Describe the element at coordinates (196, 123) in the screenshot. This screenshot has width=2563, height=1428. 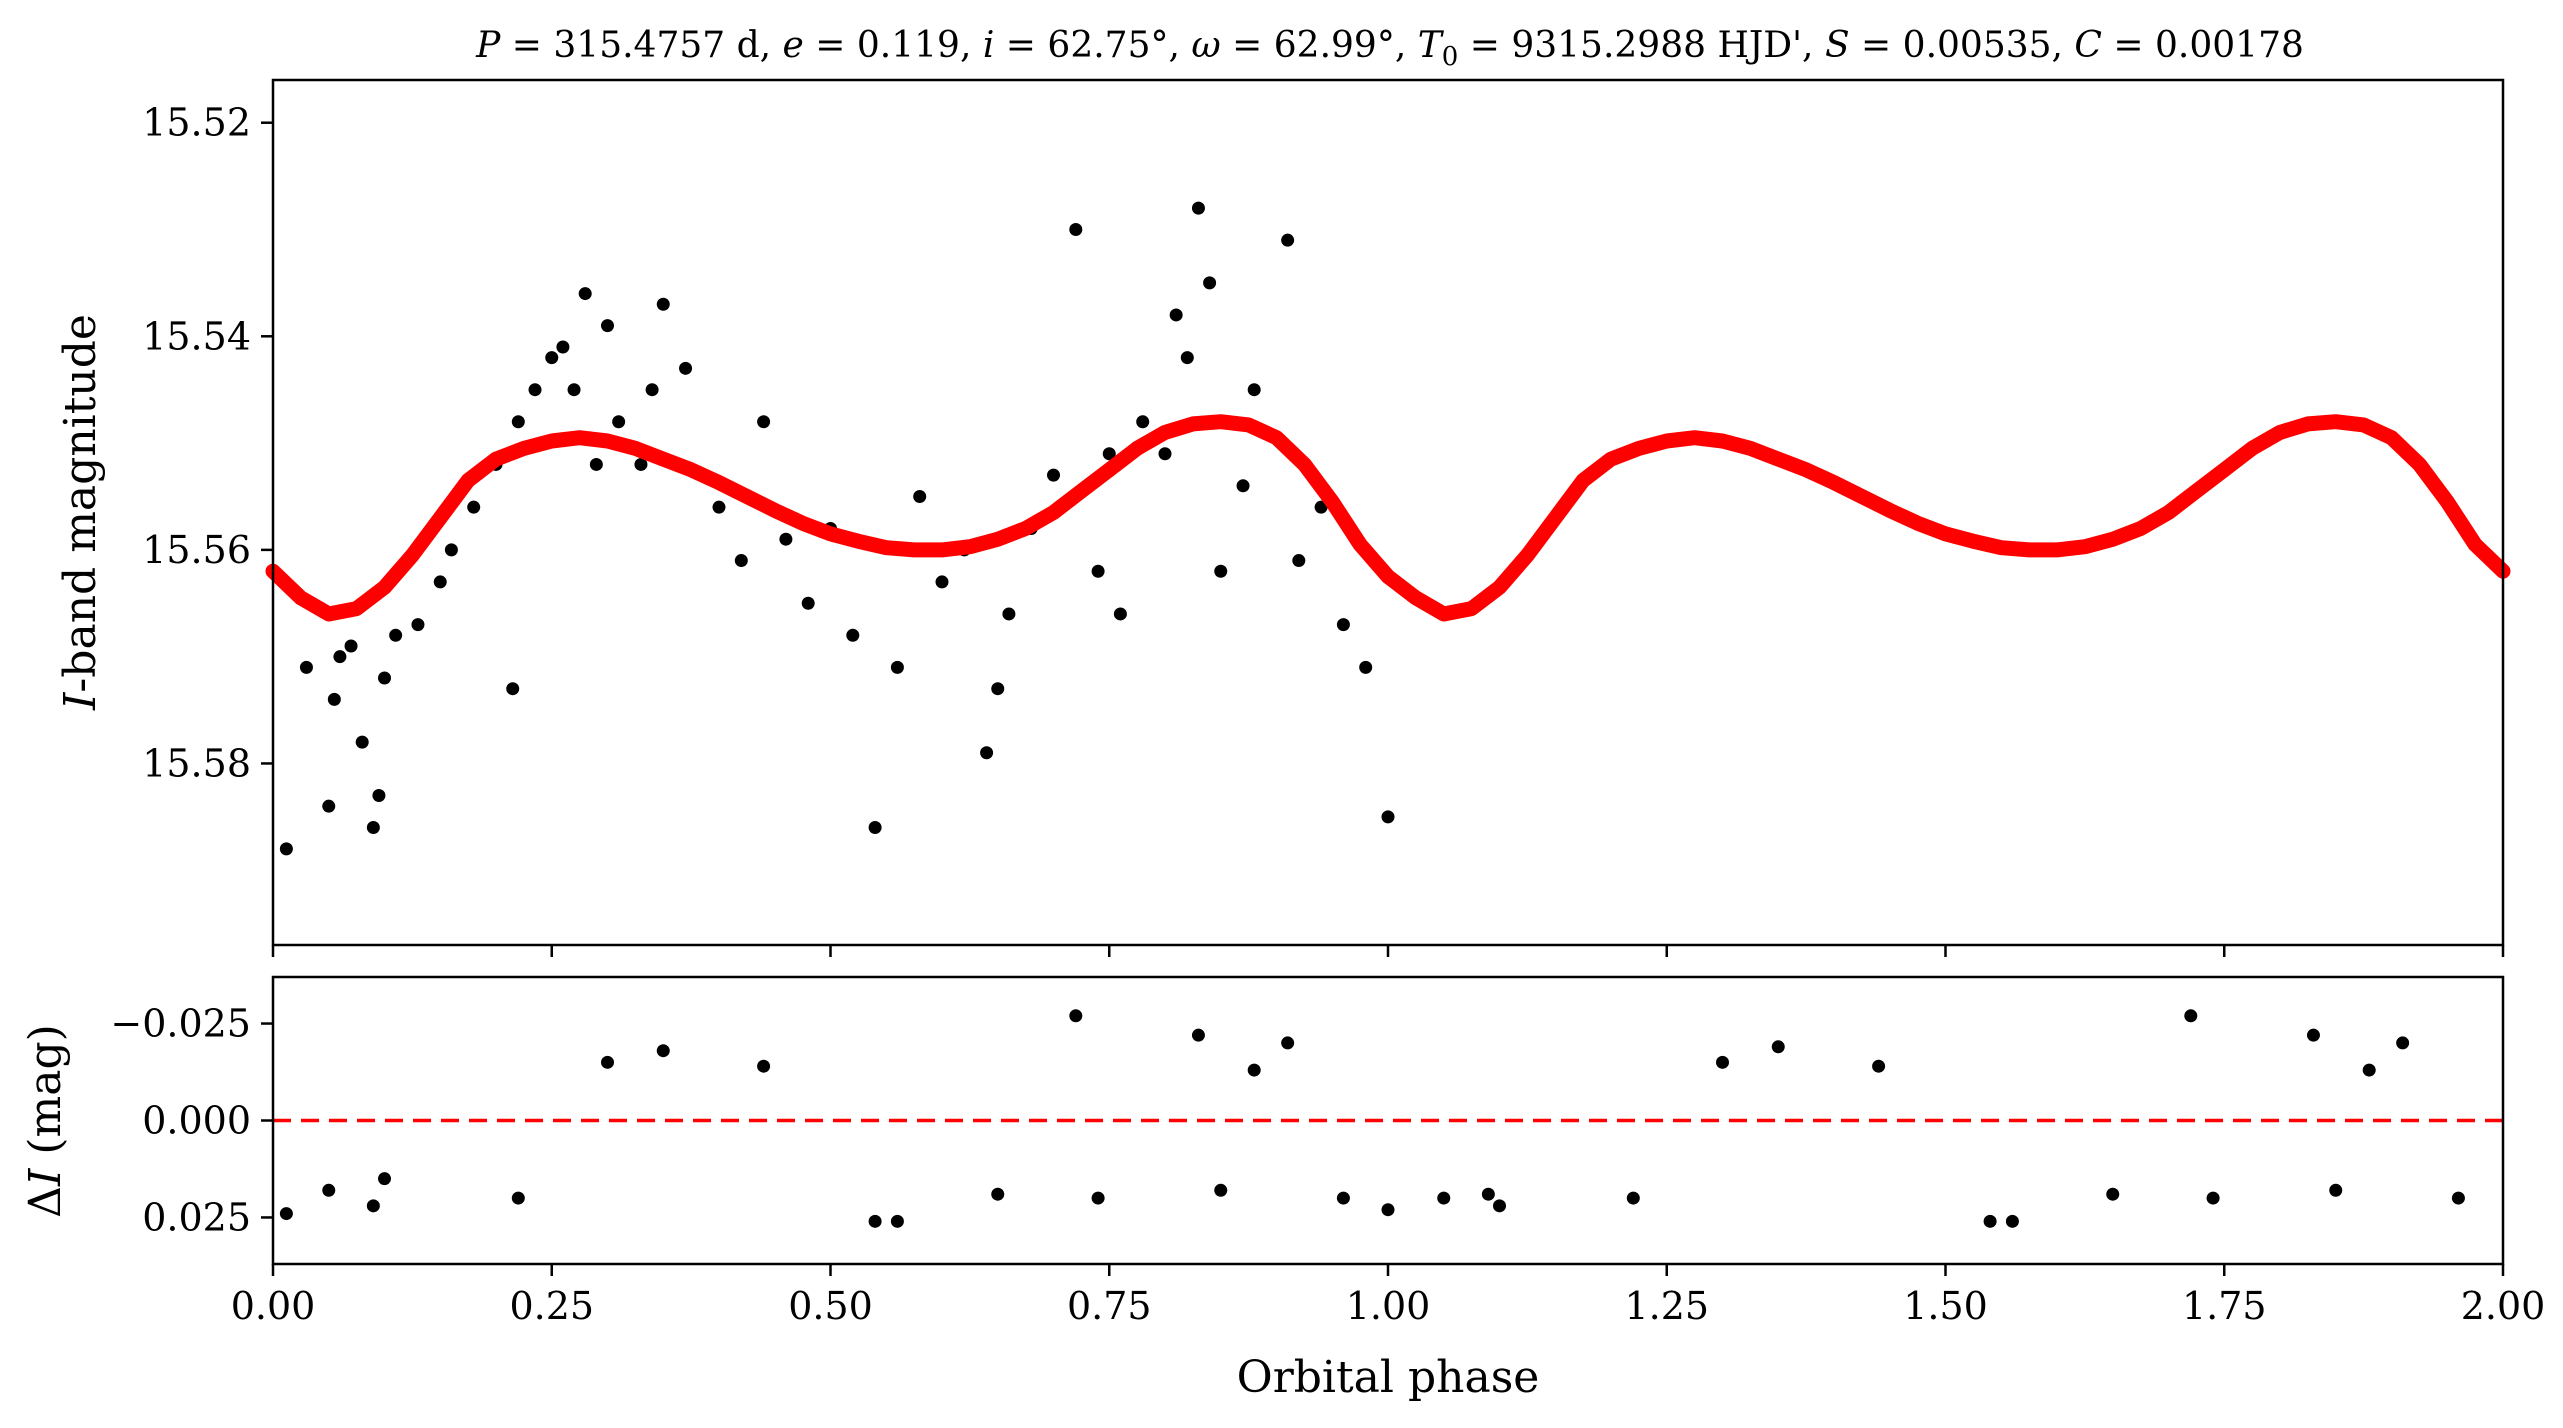
I see `top-y-tick-label: 15.52` at that location.